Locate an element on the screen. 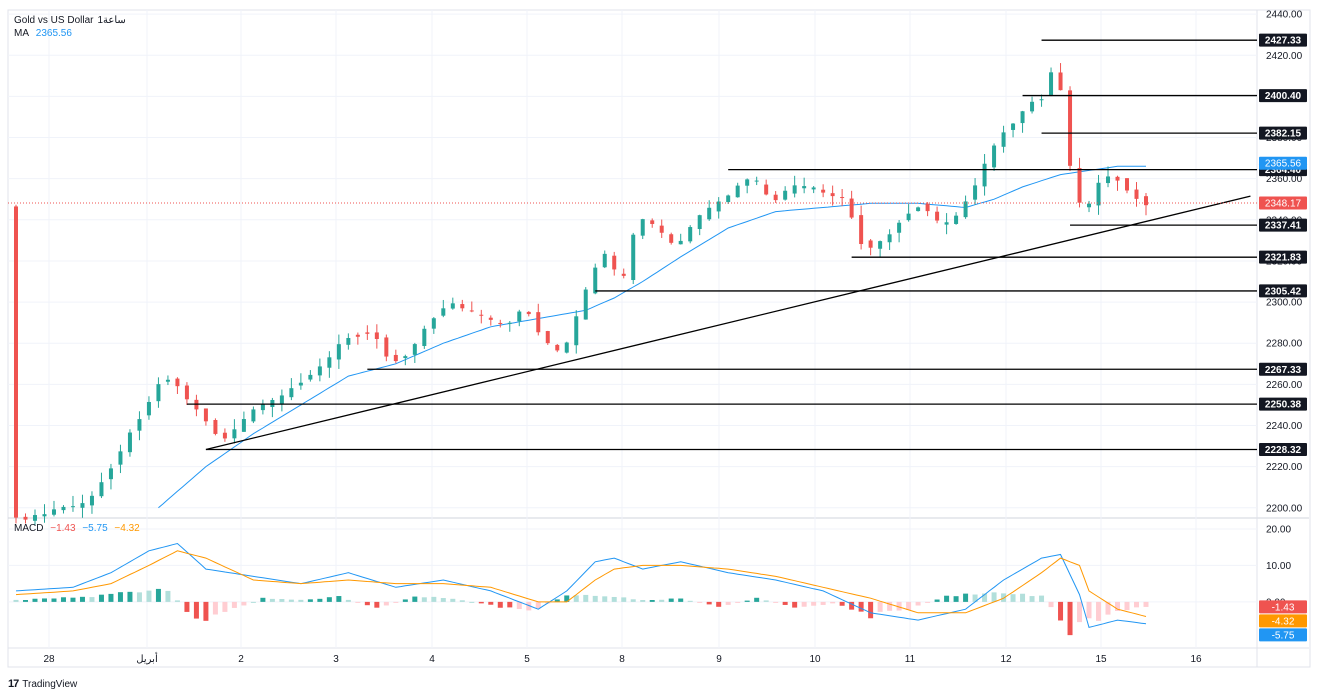  macd-legend: MACD −1.43 −5.75 −4.32 is located at coordinates (79, 529).